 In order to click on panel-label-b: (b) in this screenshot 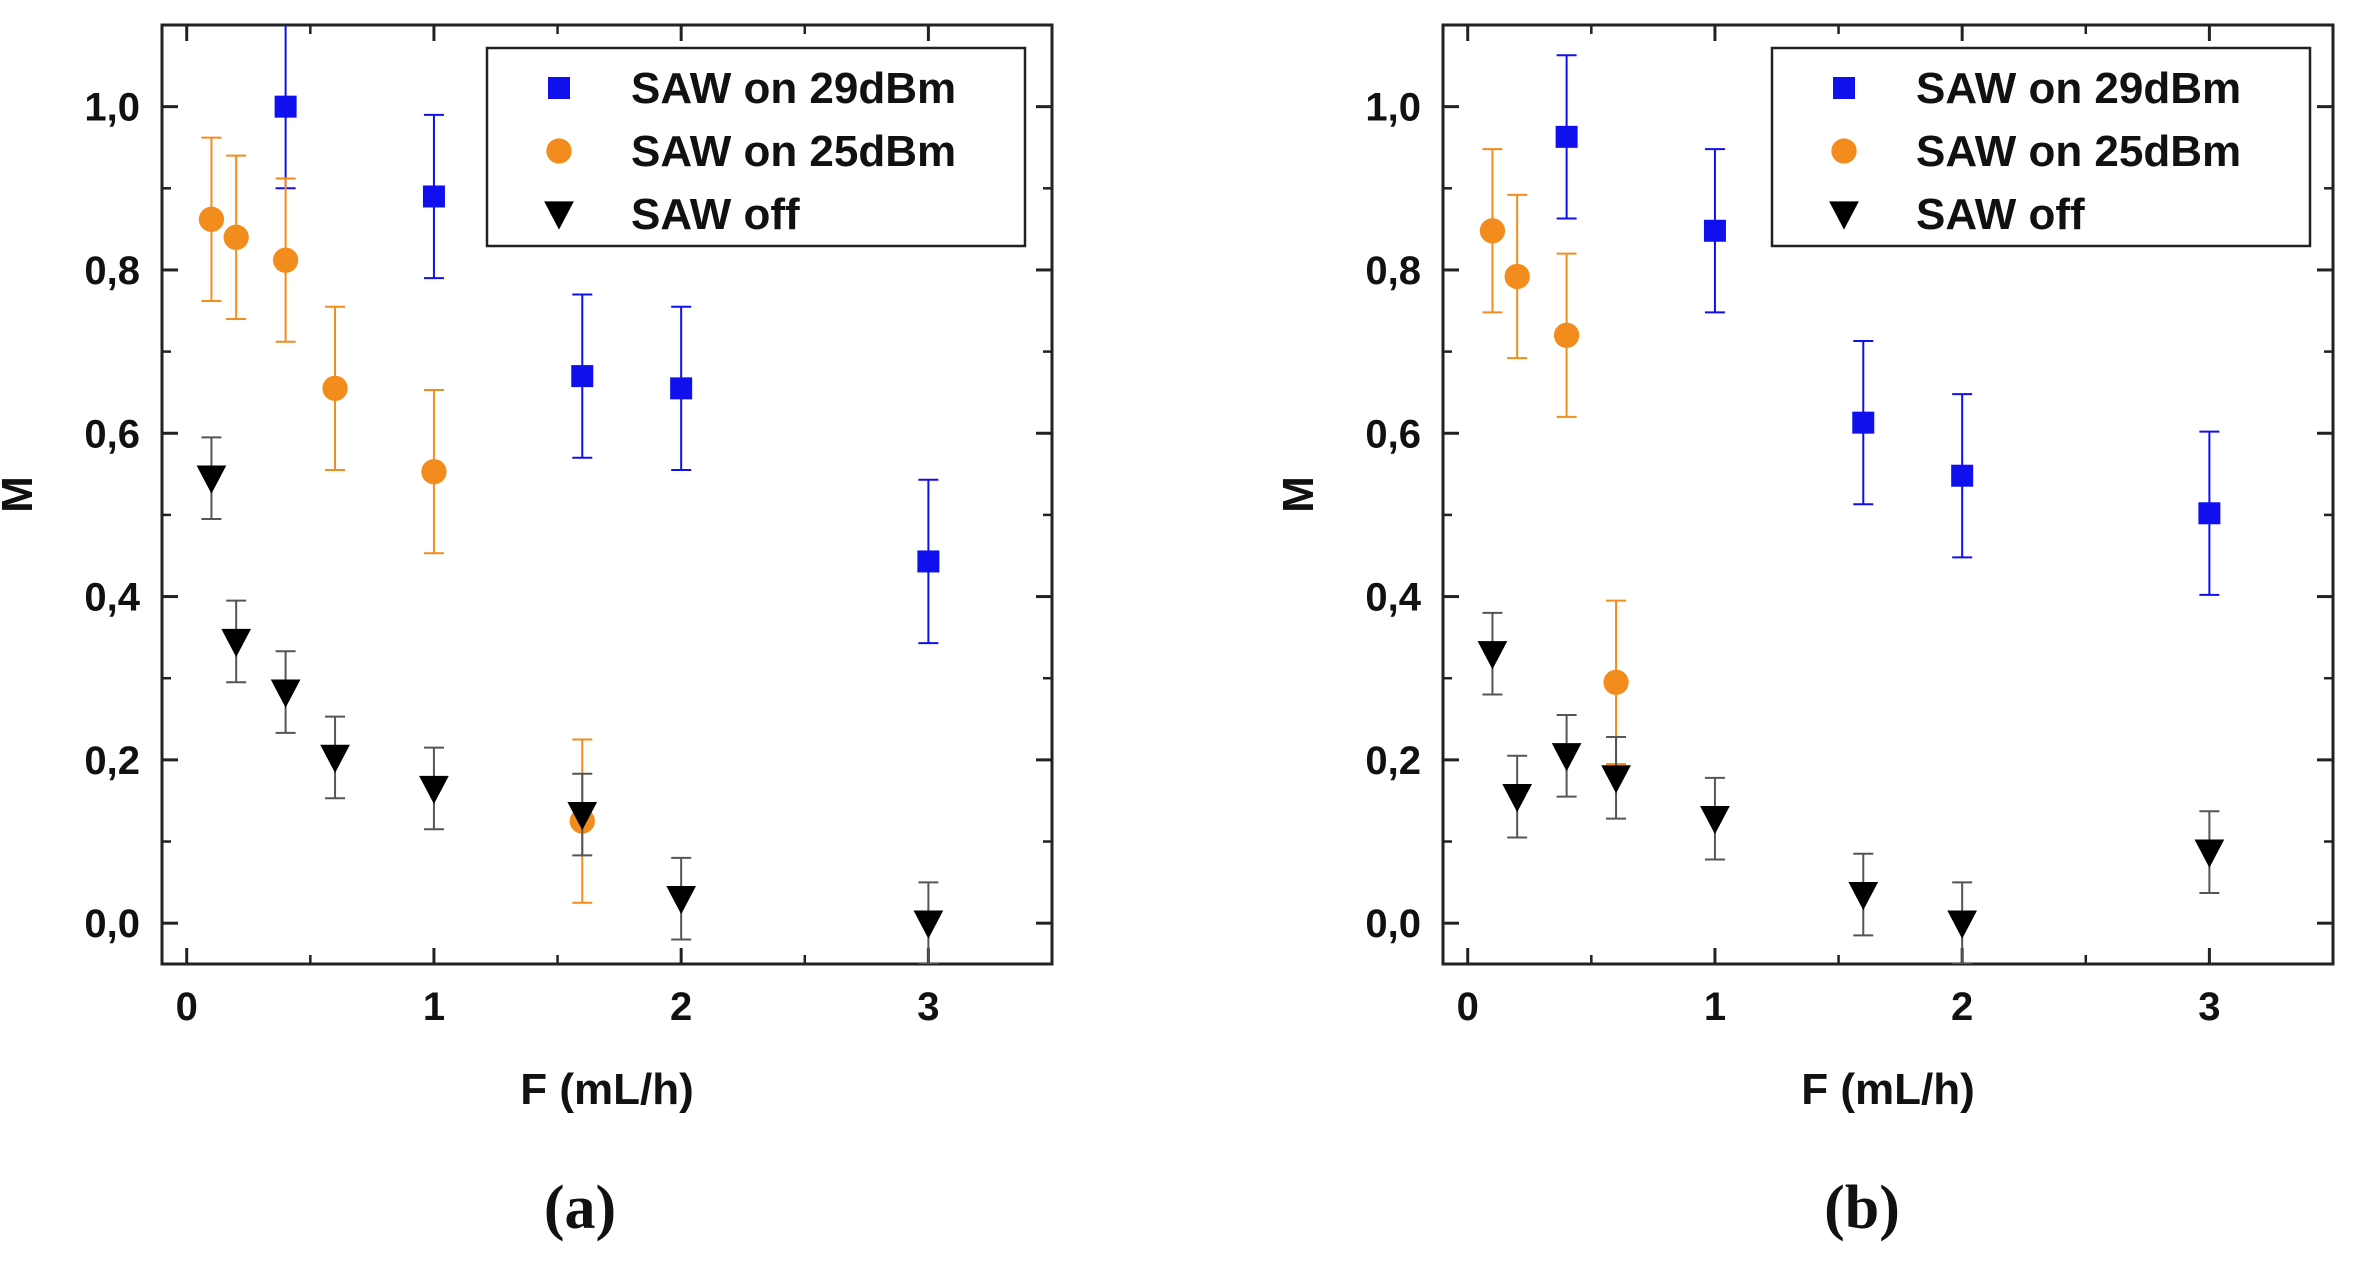, I will do `click(1862, 1208)`.